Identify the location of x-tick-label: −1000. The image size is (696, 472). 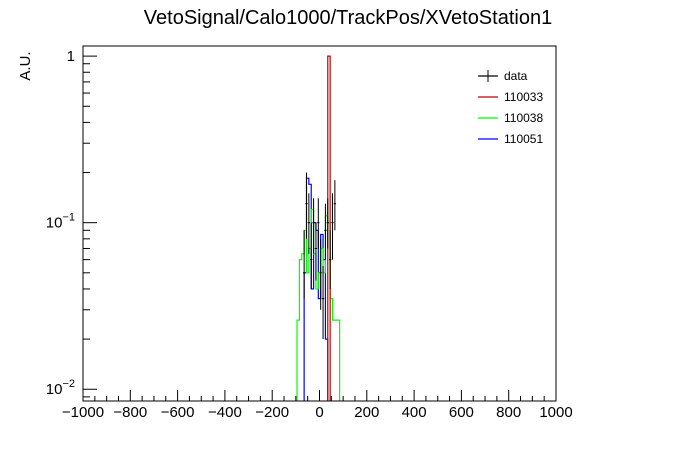
(83, 412).